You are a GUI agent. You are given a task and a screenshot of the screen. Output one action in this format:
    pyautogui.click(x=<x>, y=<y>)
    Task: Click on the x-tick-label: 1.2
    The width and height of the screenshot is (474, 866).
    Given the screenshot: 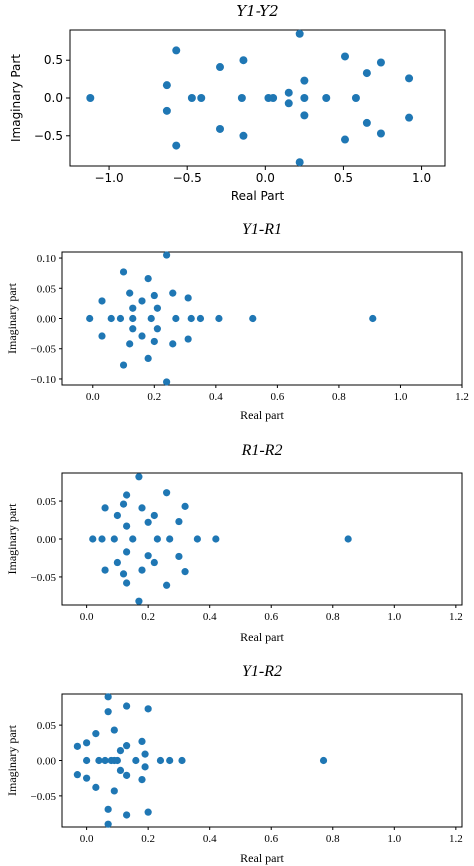 What is the action you would take?
    pyautogui.click(x=462, y=397)
    